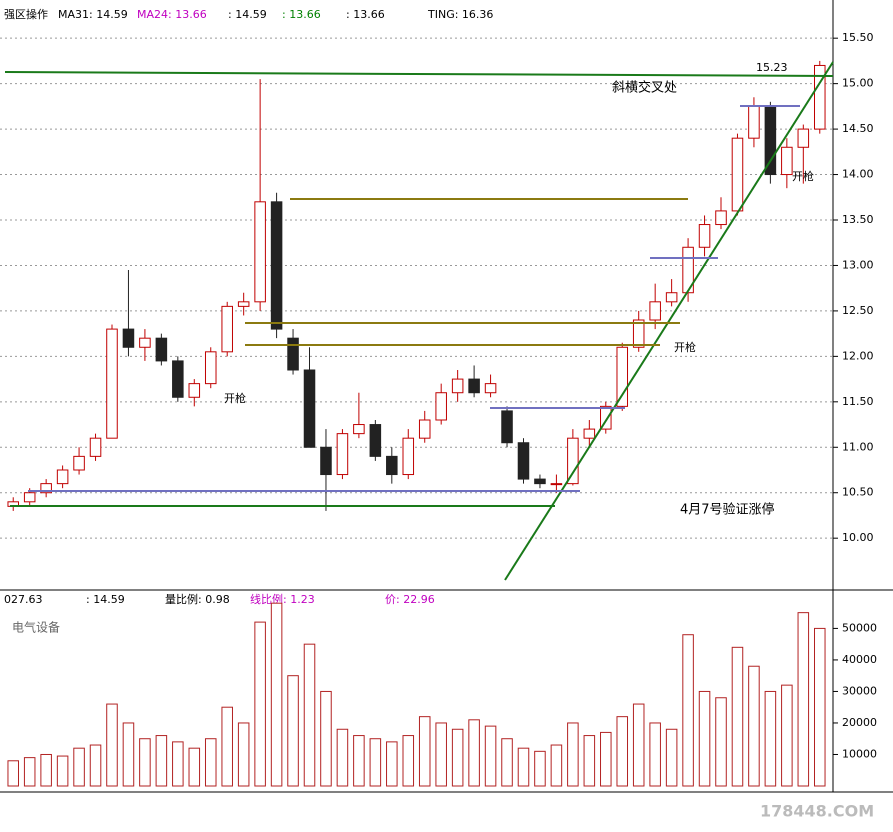 This screenshot has height=832, width=893. Describe the element at coordinates (858, 310) in the screenshot. I see `y-tick-label: 12.50` at that location.